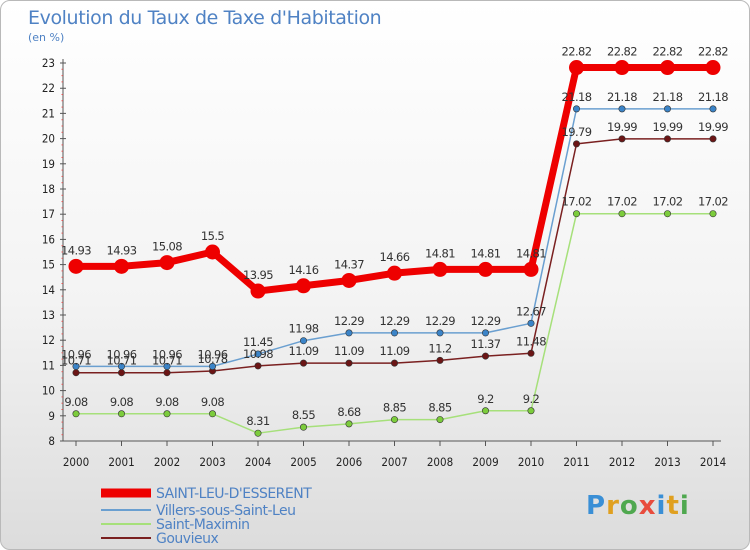 This screenshot has width=750, height=550. I want to click on y-tick-label: 19, so click(48, 164).